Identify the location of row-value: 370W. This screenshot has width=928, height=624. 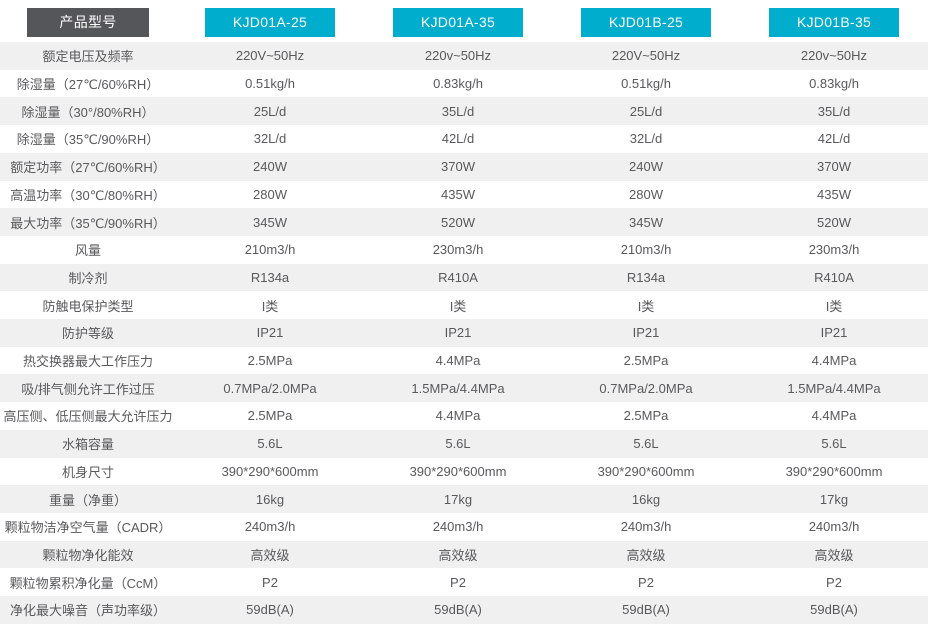
(834, 167).